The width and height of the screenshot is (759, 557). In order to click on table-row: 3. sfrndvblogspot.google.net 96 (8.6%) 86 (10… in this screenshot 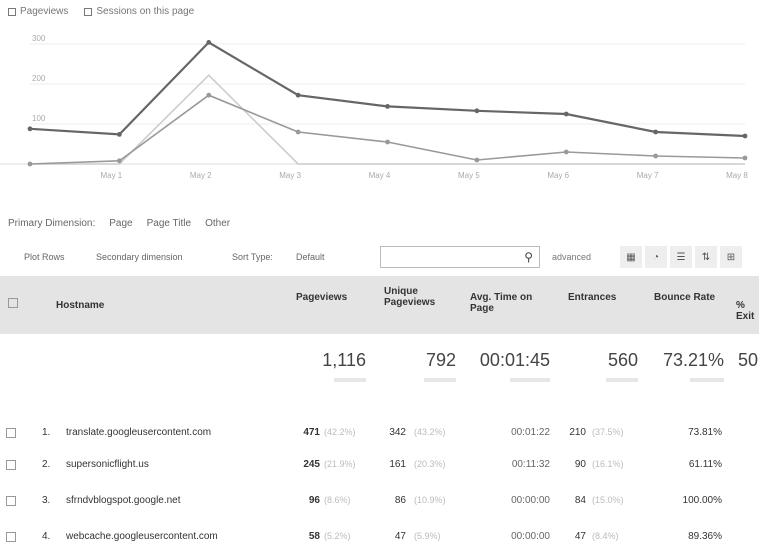, I will do `click(379, 502)`.